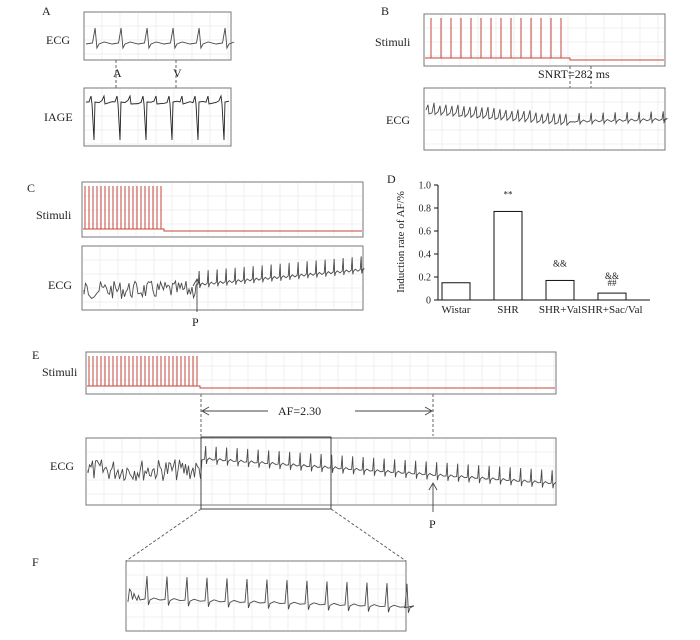 The width and height of the screenshot is (700, 640). I want to click on bar-wistar, so click(456, 291).